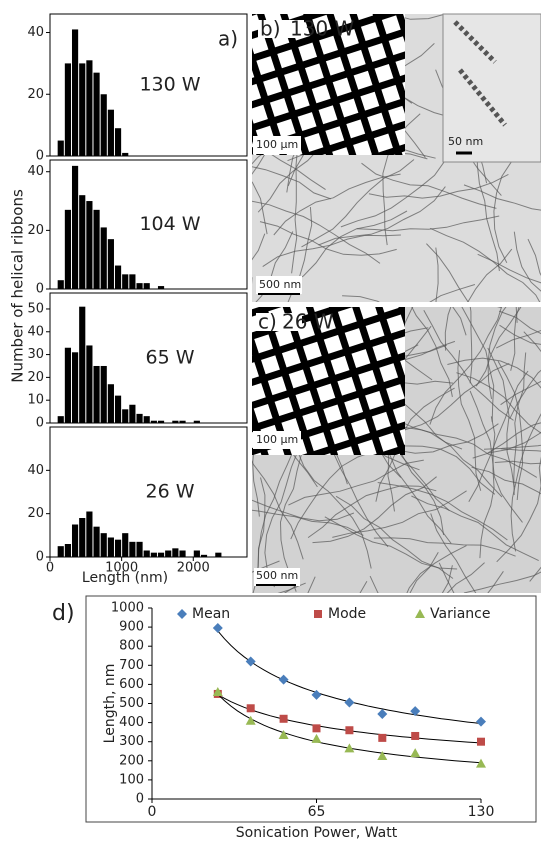 The image size is (541, 843). What do you see at coordinates (127, 608) in the screenshot?
I see `y-tick-label: 1000` at bounding box center [127, 608].